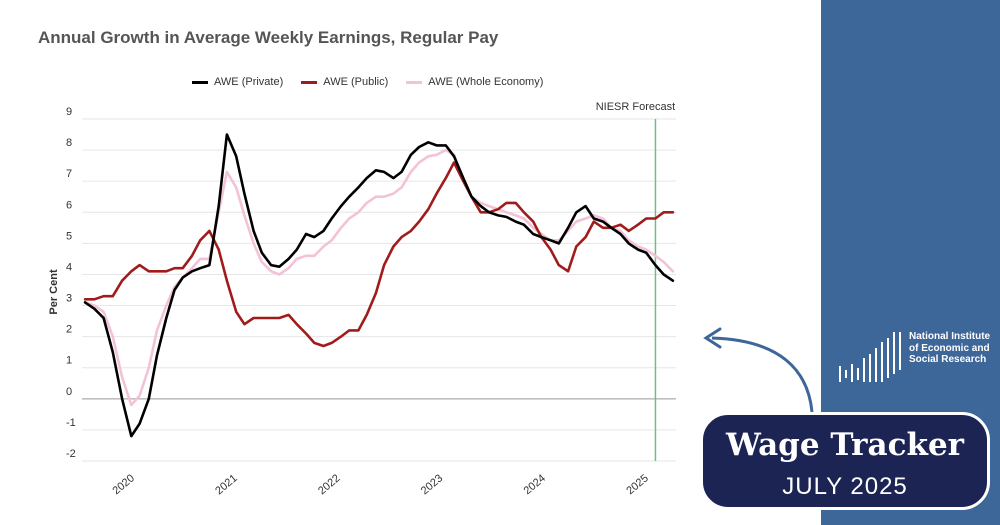 This screenshot has height=525, width=1000. What do you see at coordinates (226, 484) in the screenshot?
I see `x-tick-label: 2021` at bounding box center [226, 484].